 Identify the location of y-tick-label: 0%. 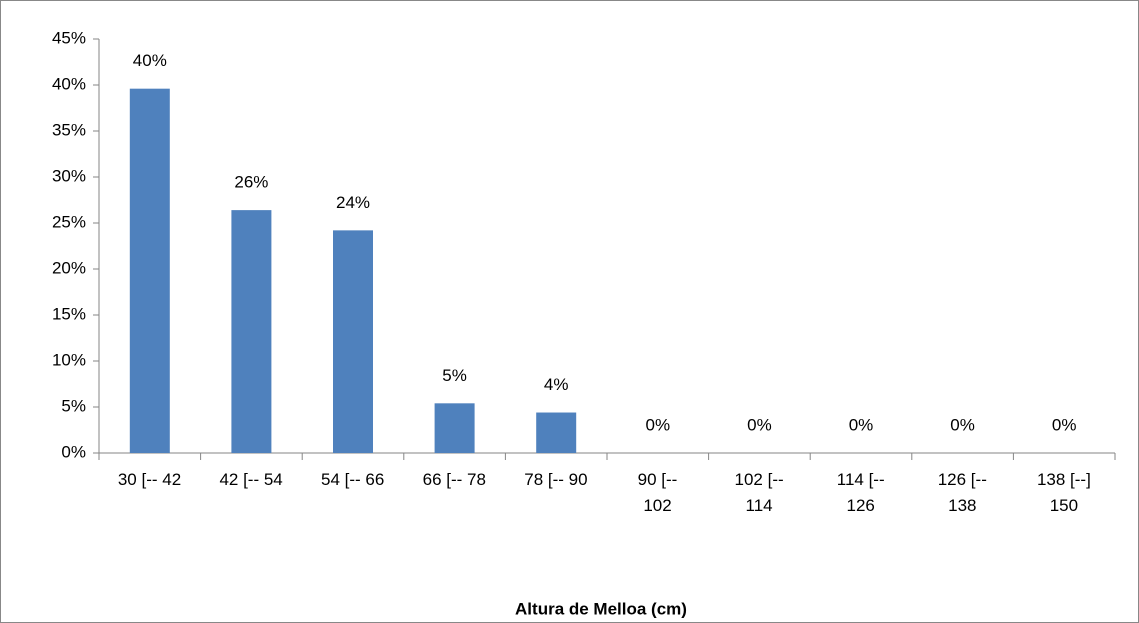
(73, 451).